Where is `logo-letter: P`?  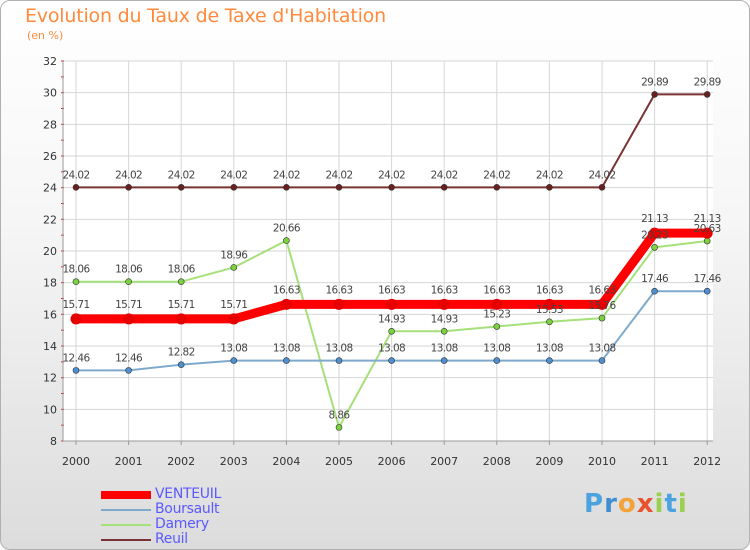 logo-letter: P is located at coordinates (594, 504).